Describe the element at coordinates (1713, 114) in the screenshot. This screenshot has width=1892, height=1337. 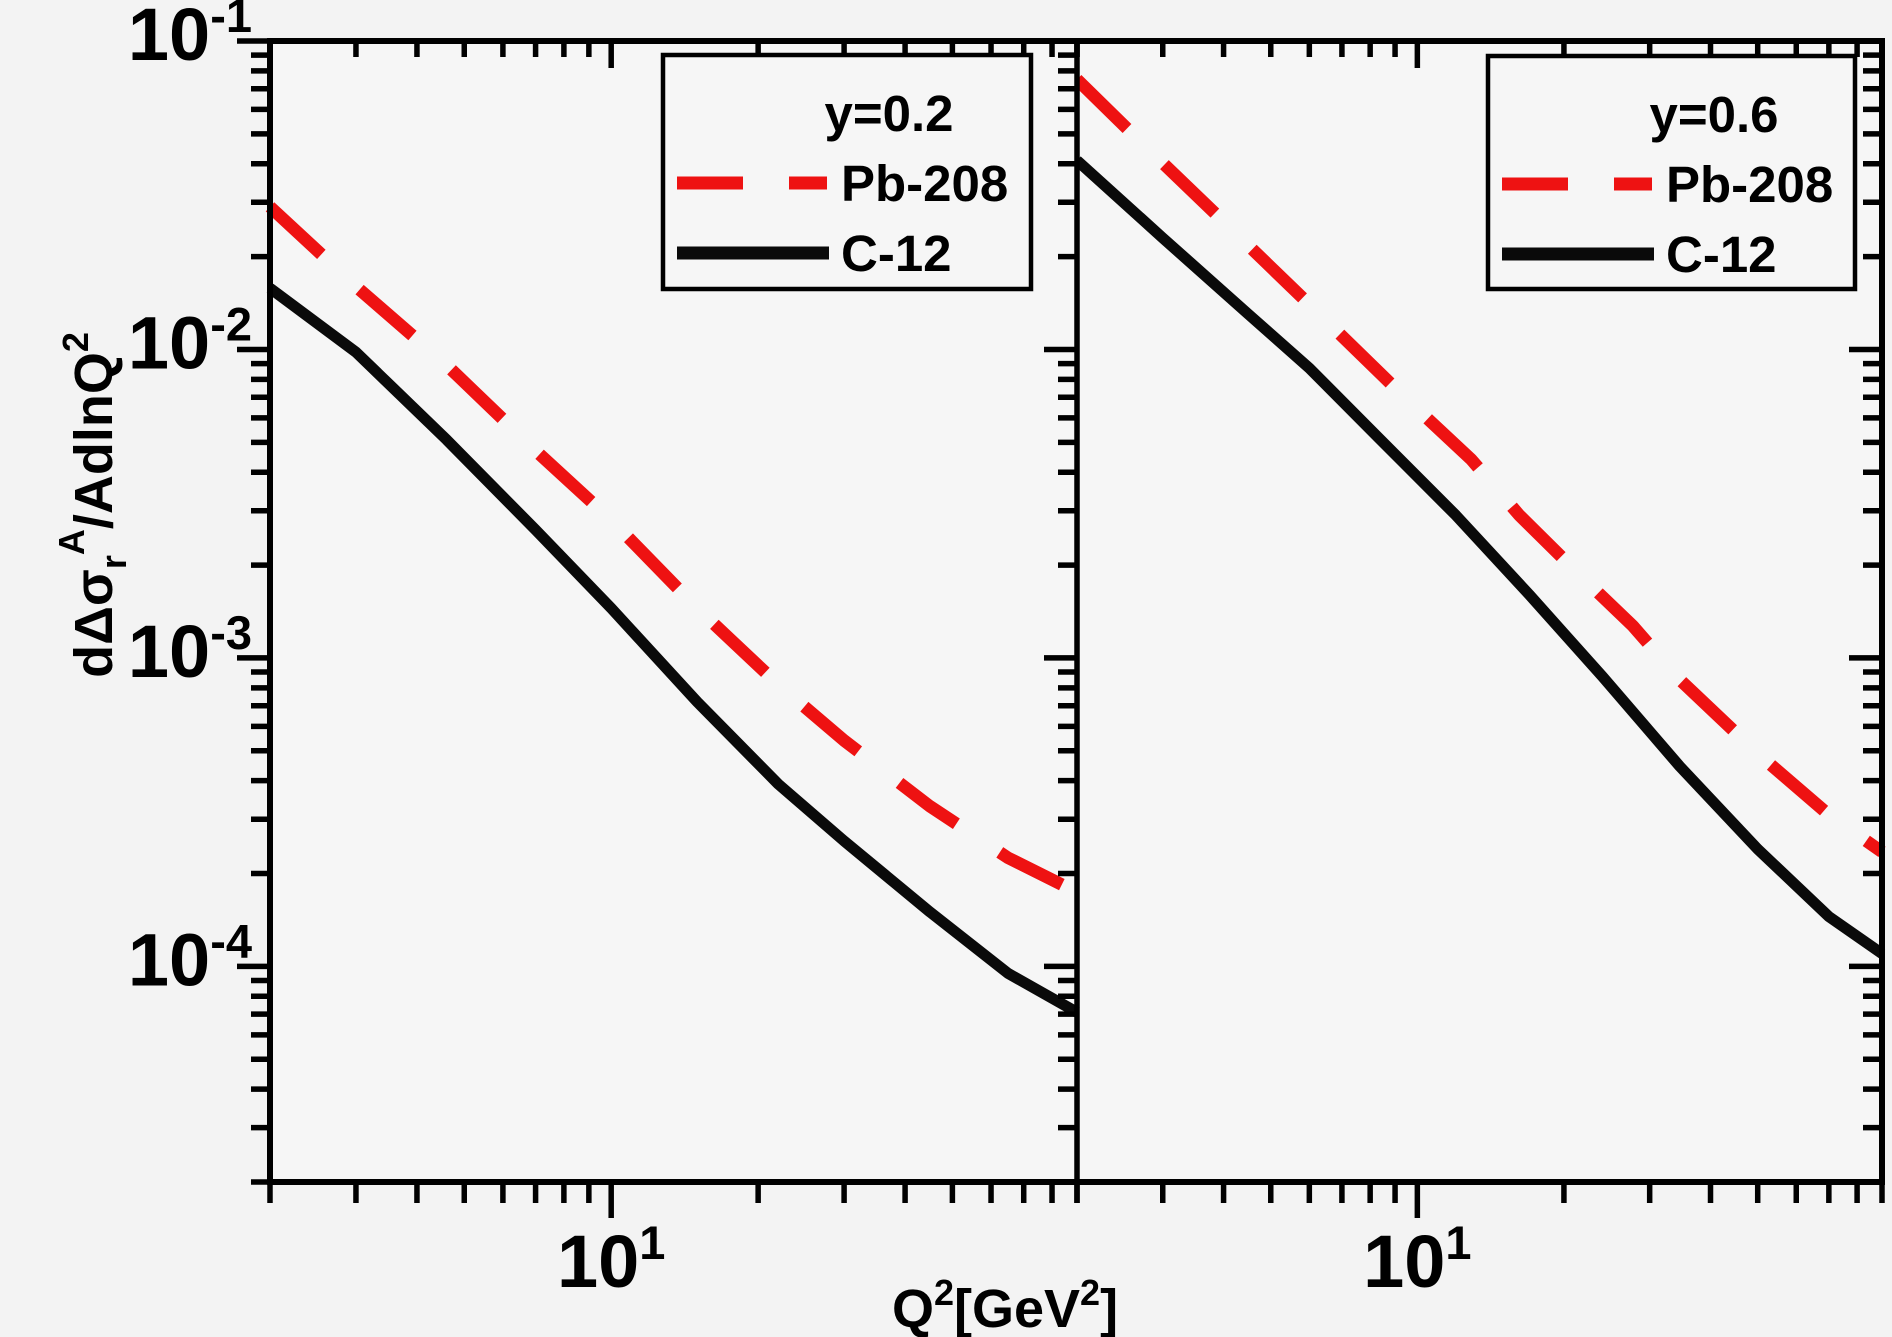
I see `legend-title-y06: y=0.6` at that location.